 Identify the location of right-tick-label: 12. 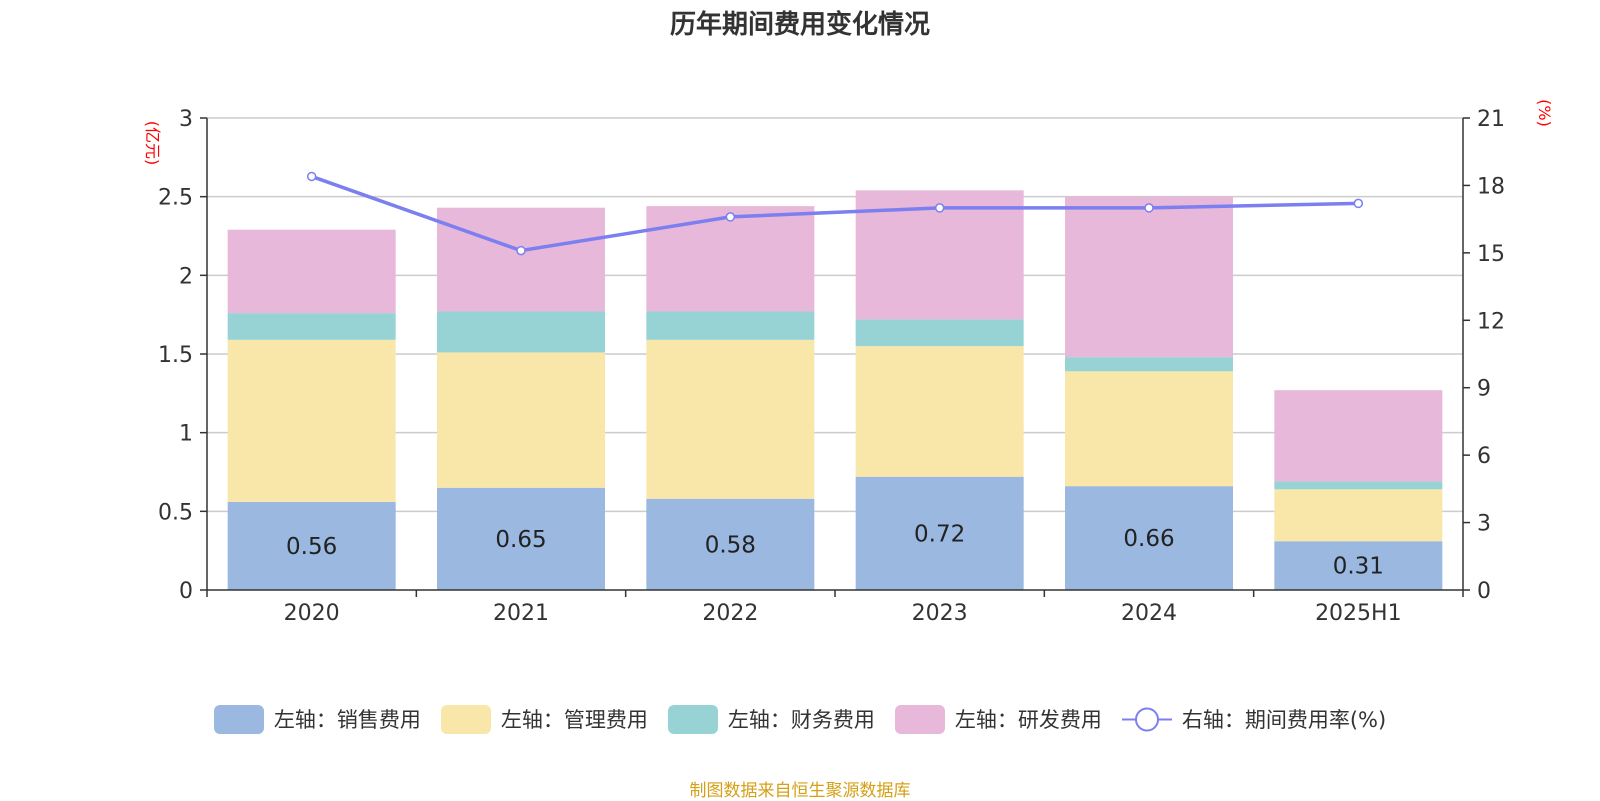
(1491, 321).